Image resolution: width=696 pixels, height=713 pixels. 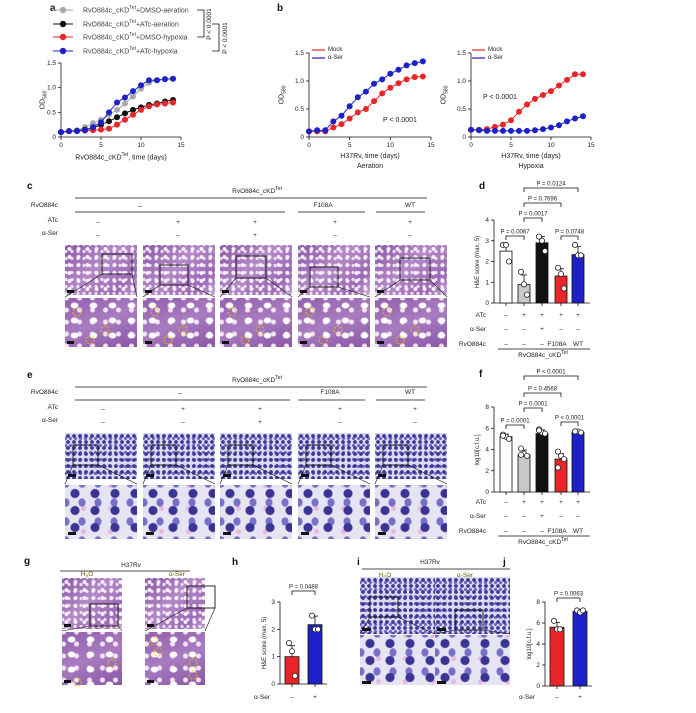 I want to click on e-atc-value: +, so click(x=260, y=409).